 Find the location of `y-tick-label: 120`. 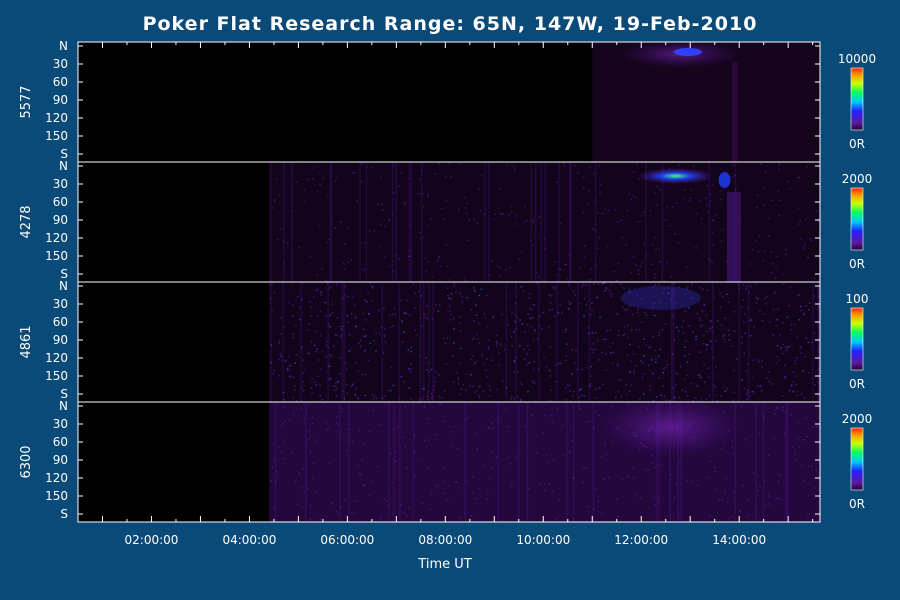

y-tick-label: 120 is located at coordinates (56, 358).